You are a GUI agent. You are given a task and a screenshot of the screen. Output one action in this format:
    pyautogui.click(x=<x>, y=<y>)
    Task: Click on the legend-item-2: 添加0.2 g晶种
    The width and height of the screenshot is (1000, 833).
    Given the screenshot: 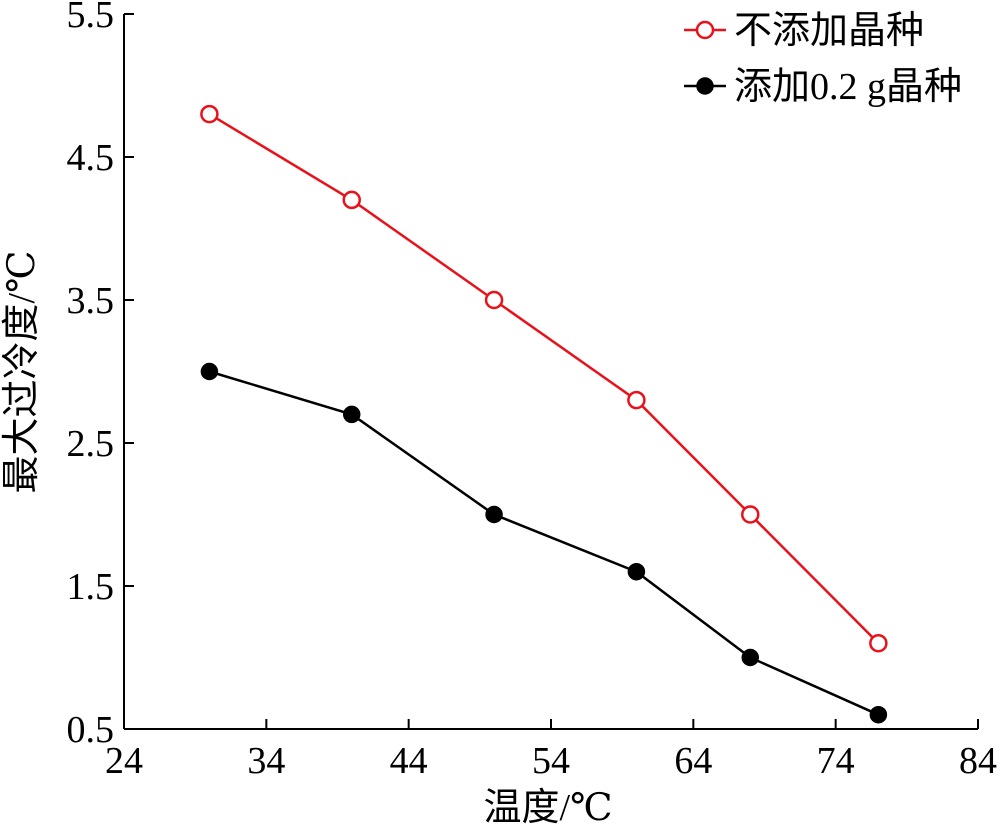 What is the action you would take?
    pyautogui.click(x=823, y=87)
    